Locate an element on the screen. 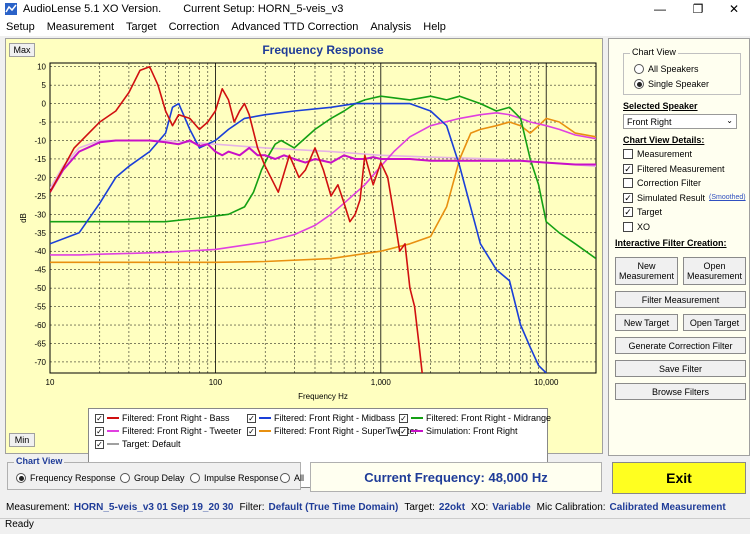 The image size is (750, 534). y-tick-label: -60 is located at coordinates (40, 325).